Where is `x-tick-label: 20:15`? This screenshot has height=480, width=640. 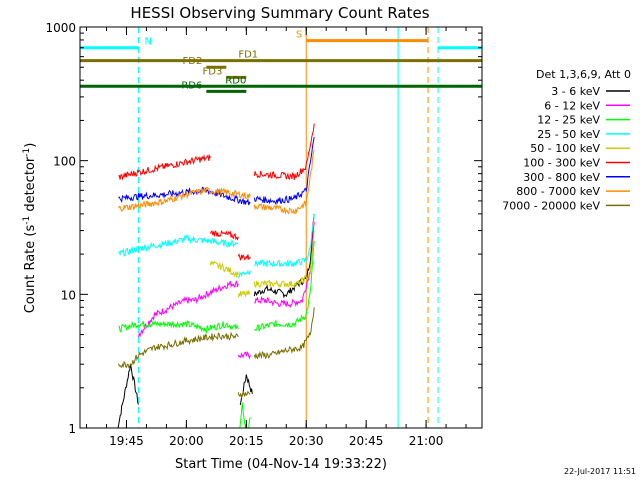
x-tick-label: 20:15 is located at coordinates (246, 441).